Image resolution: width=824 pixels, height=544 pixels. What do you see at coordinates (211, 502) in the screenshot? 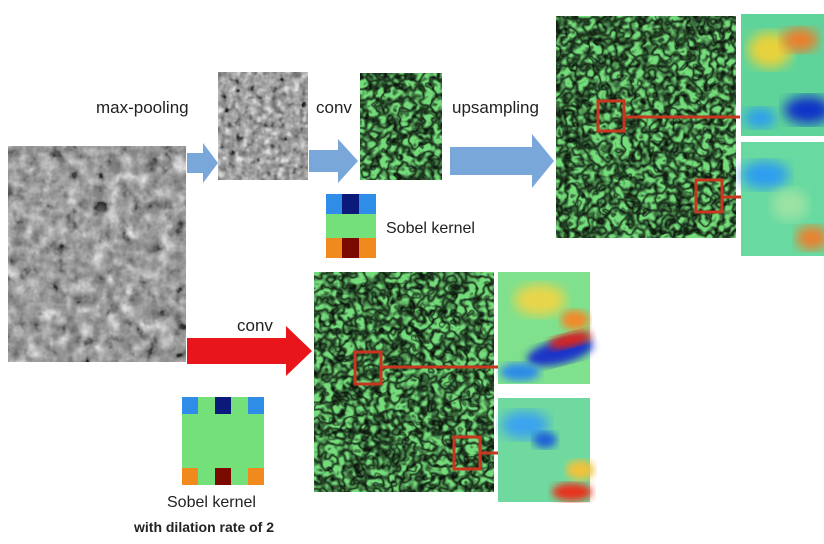
I see `label-sobel-kernel-bottom: Sobel kernel` at bounding box center [211, 502].